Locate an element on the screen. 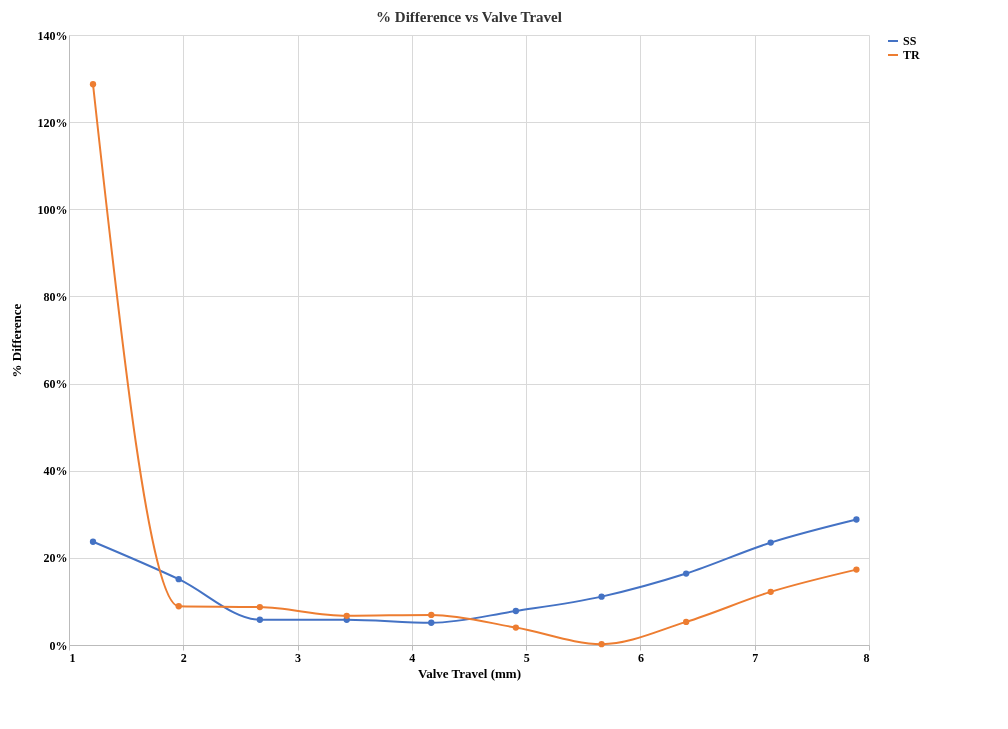  y-tick-label: 140% is located at coordinates (52, 35).